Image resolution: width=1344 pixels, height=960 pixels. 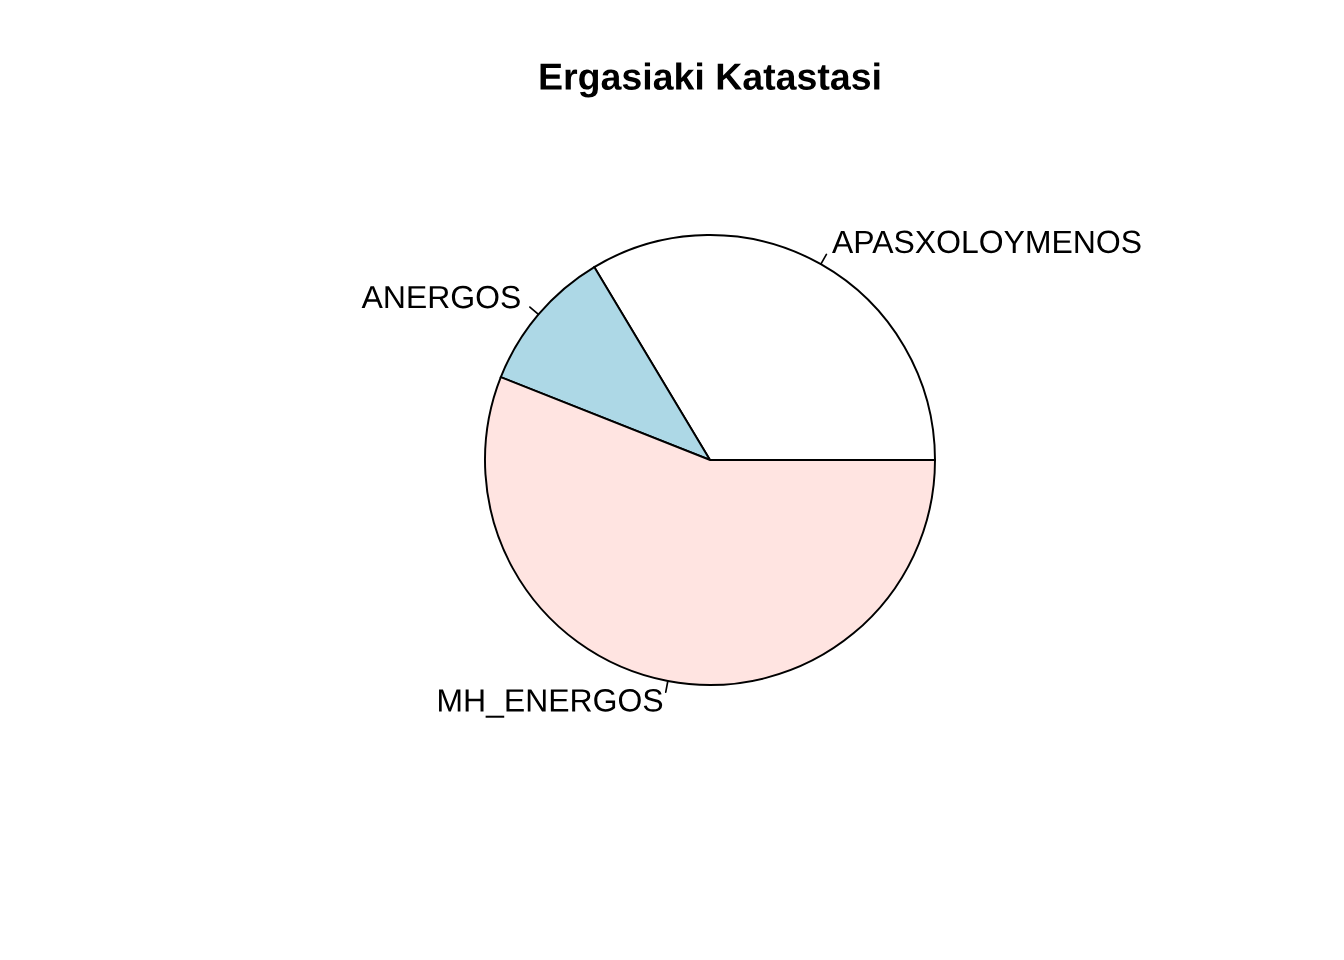 I want to click on chart-title: Ergasiaki Katastasi, so click(x=710, y=80).